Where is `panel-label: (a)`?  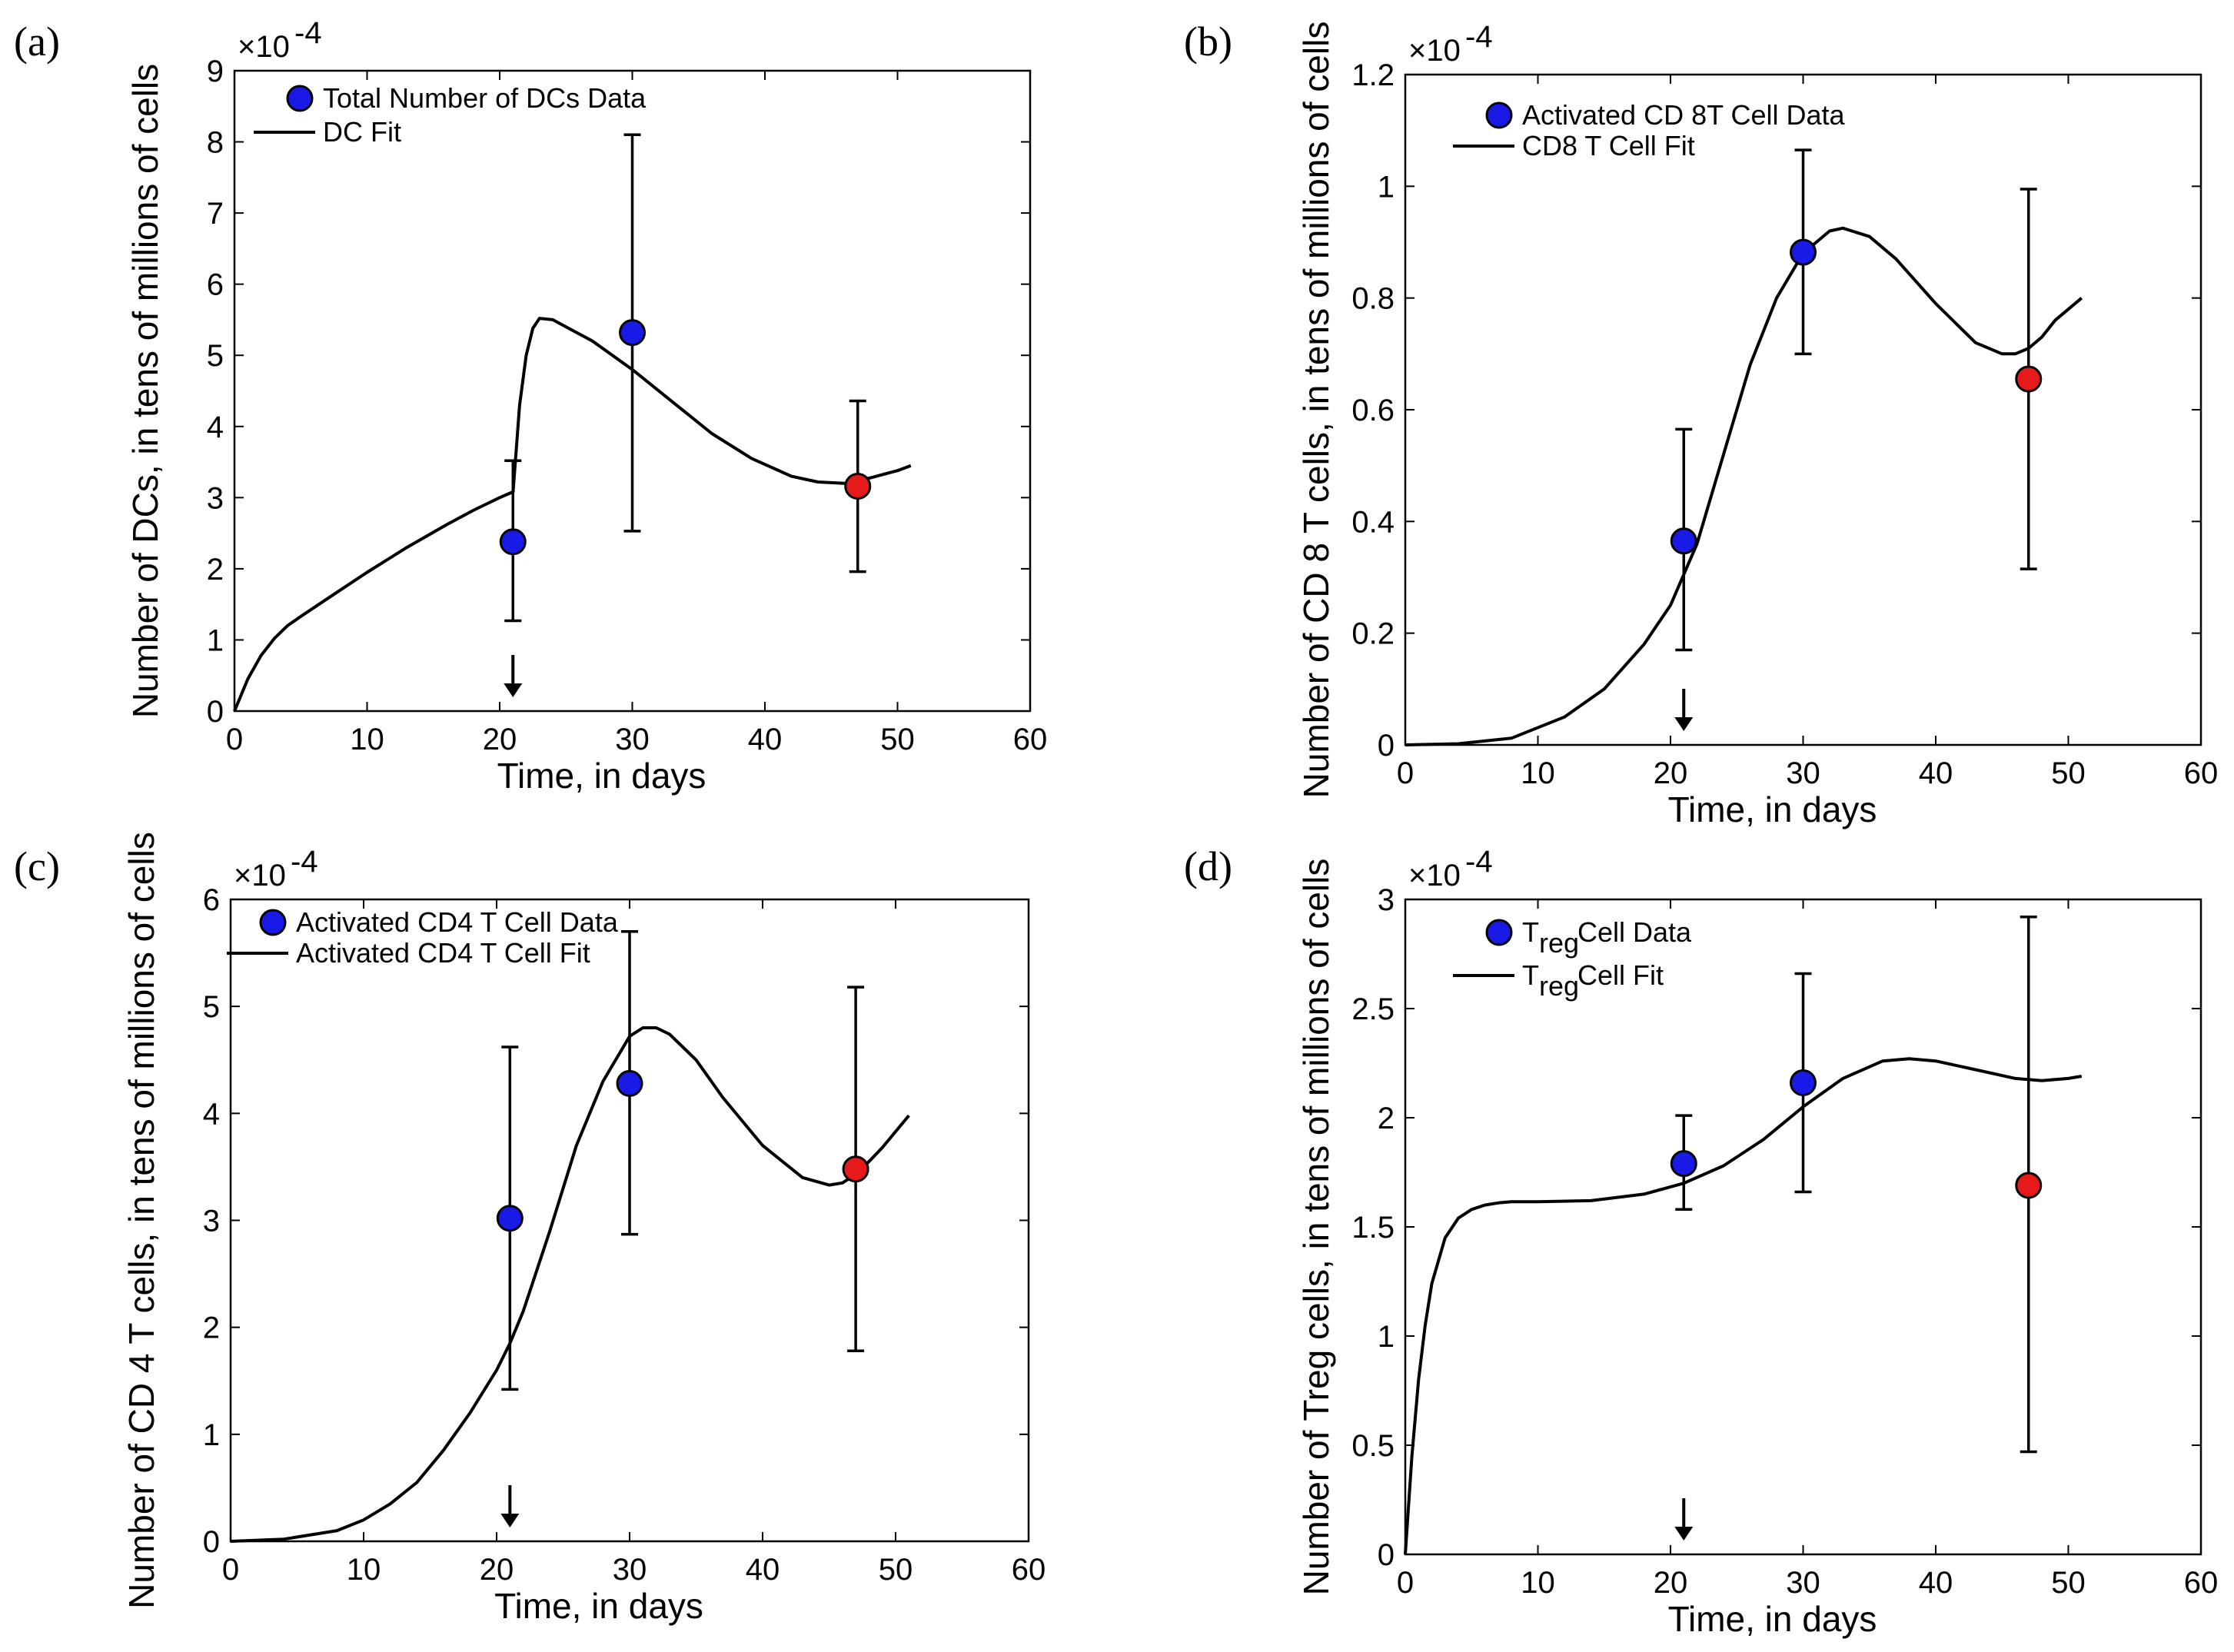
panel-label: (a) is located at coordinates (37, 41).